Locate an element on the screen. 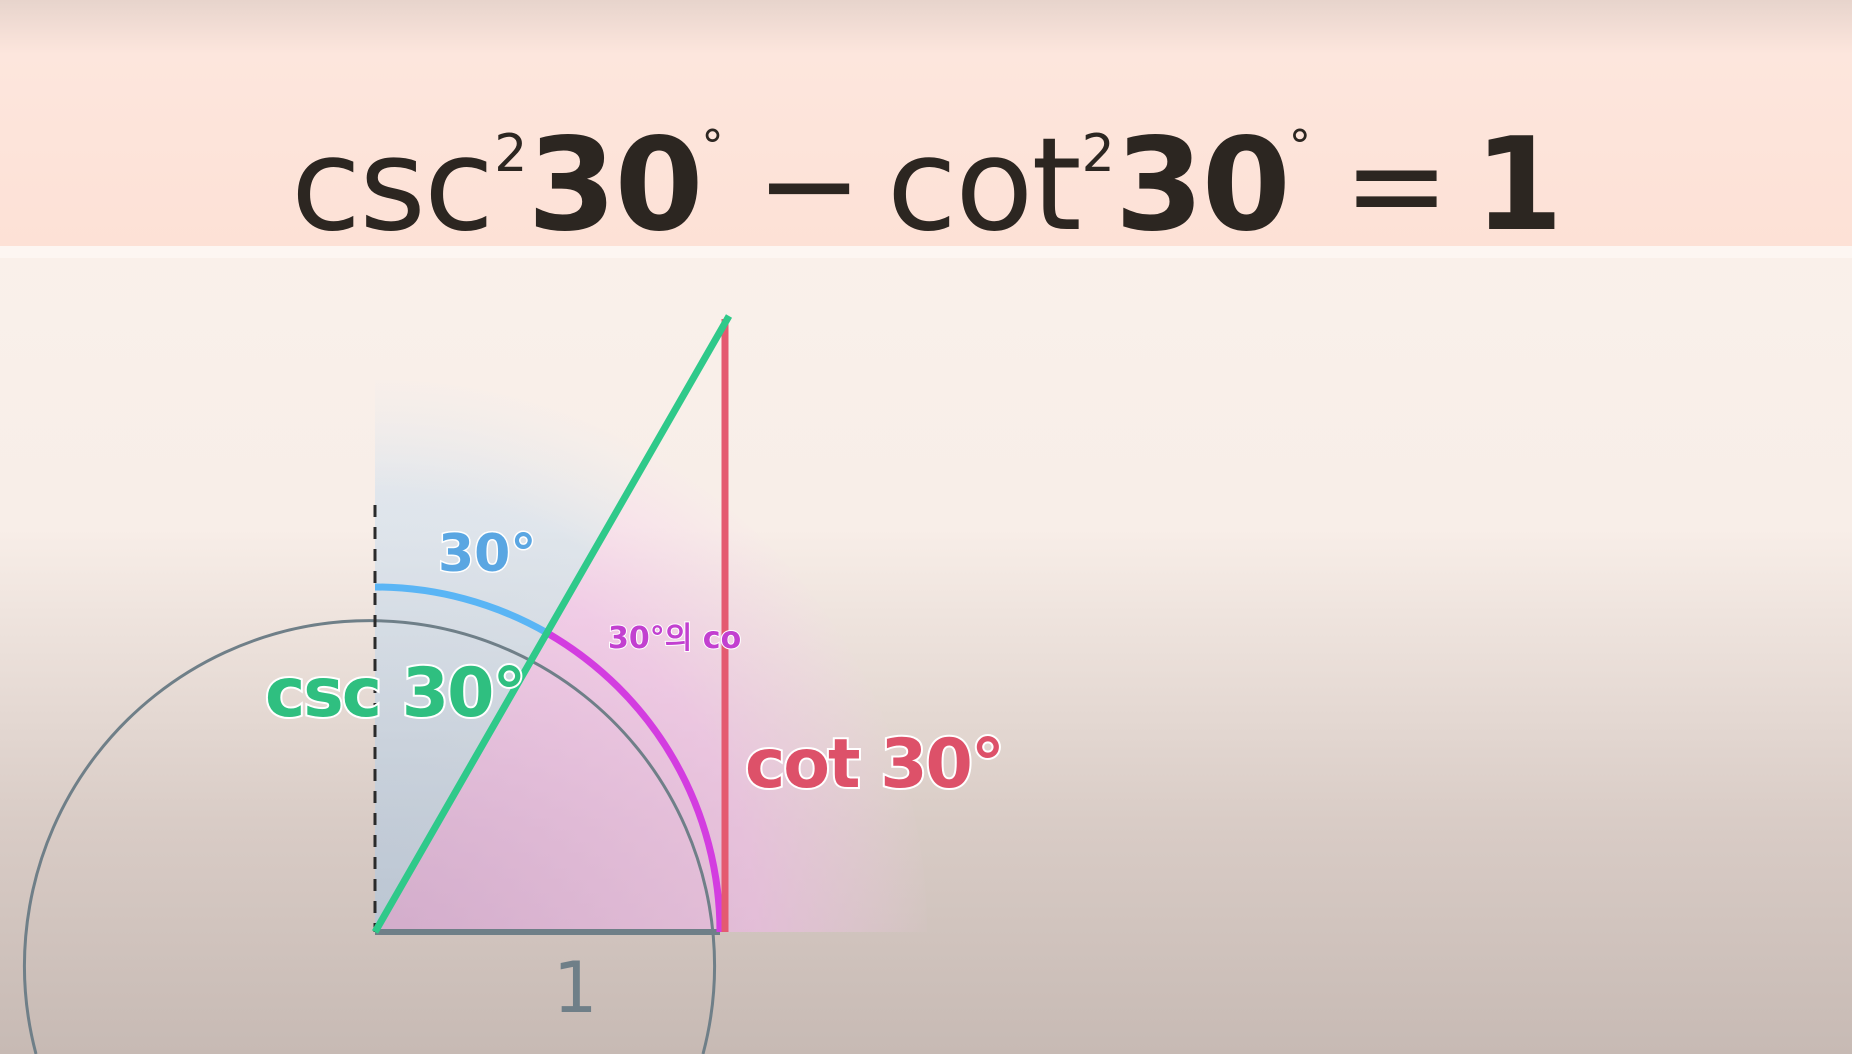 The image size is (1852, 1054). cot-angle: 30 is located at coordinates (1202, 185).